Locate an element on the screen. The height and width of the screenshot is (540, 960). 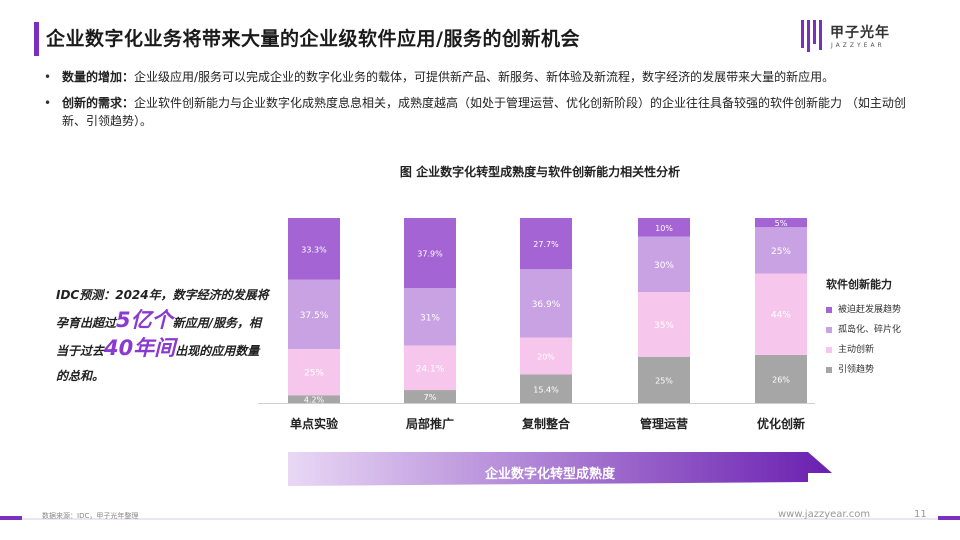
callout-text: IDC预测：2024年，数字经济的发展将孕育出超过 is located at coordinates (162, 309).